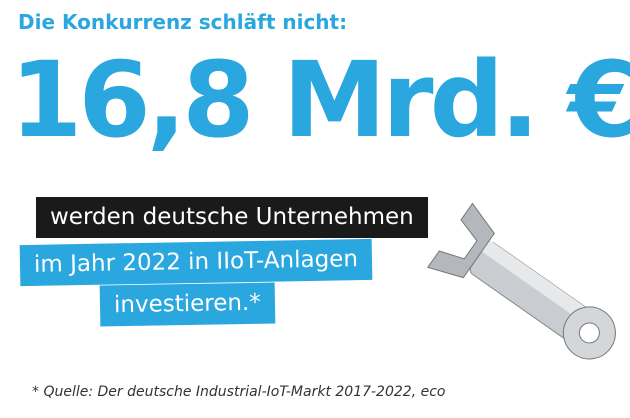  Describe the element at coordinates (187, 304) in the screenshot. I see `text-line: investieren.*` at that location.